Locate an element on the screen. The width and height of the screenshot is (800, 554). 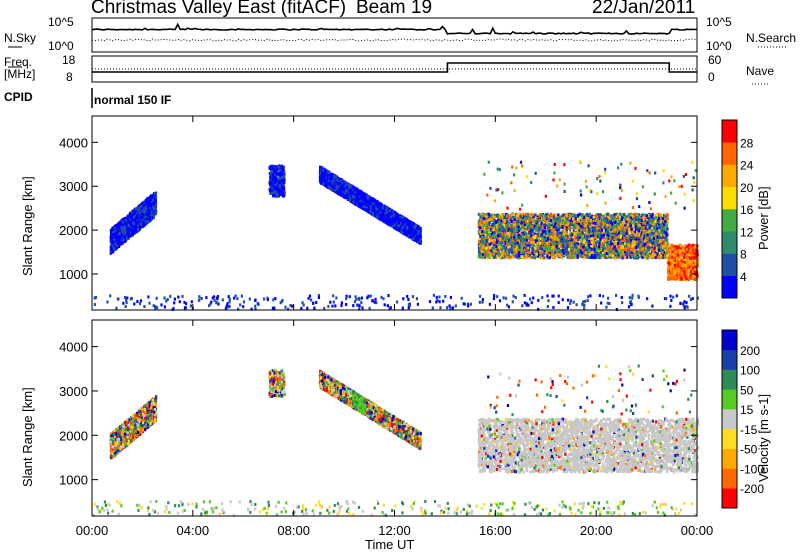
velocity-colorbar-tick: -15 is located at coordinates (749, 430).